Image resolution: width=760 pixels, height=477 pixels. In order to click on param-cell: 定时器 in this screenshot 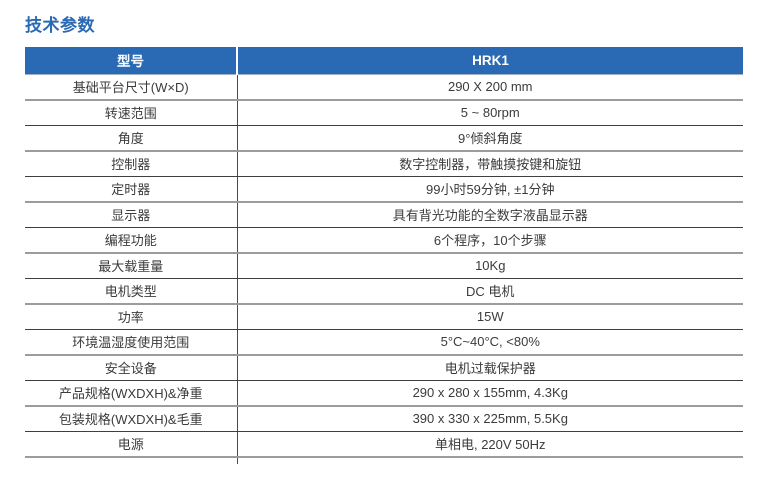, I will do `click(131, 189)`.